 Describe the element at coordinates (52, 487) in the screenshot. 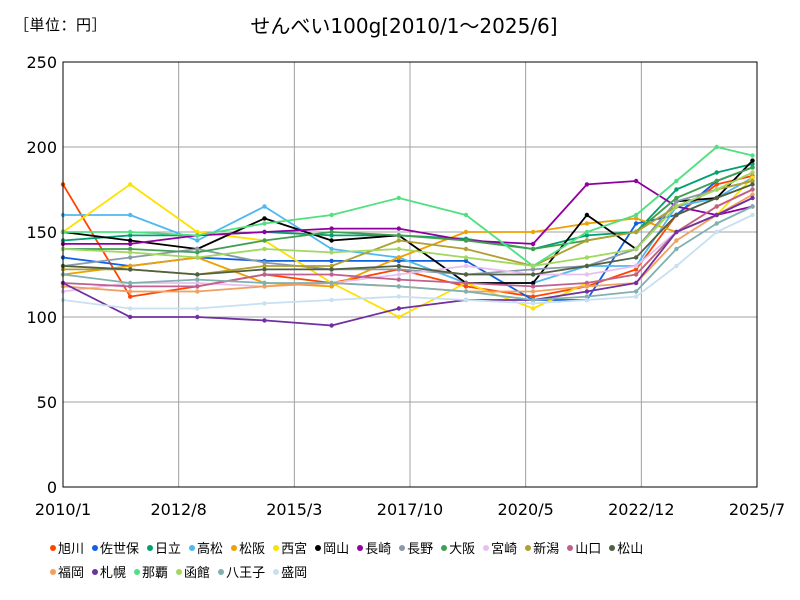

I see `y-tick-label: 0` at that location.